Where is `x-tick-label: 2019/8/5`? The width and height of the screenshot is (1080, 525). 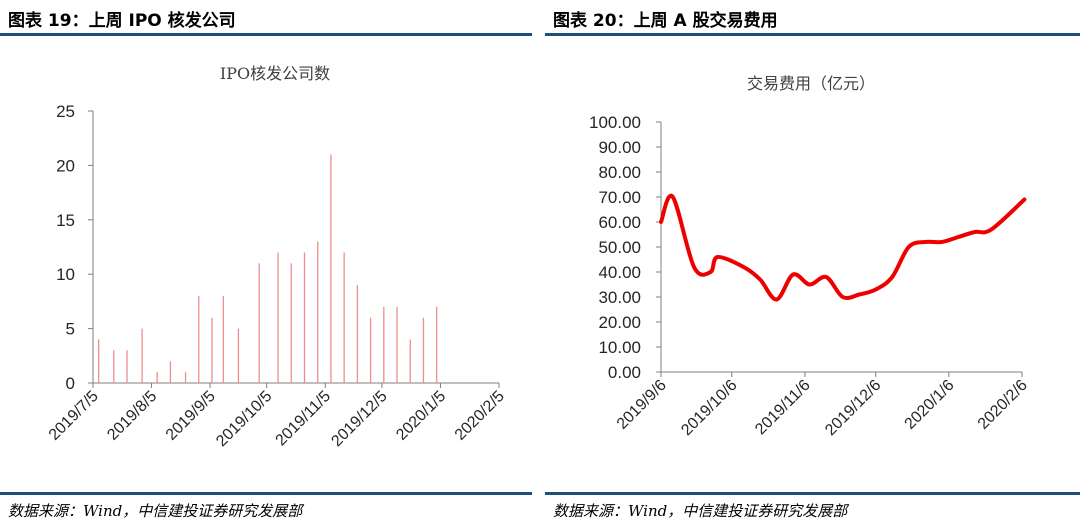 x-tick-label: 2019/8/5 is located at coordinates (132, 416).